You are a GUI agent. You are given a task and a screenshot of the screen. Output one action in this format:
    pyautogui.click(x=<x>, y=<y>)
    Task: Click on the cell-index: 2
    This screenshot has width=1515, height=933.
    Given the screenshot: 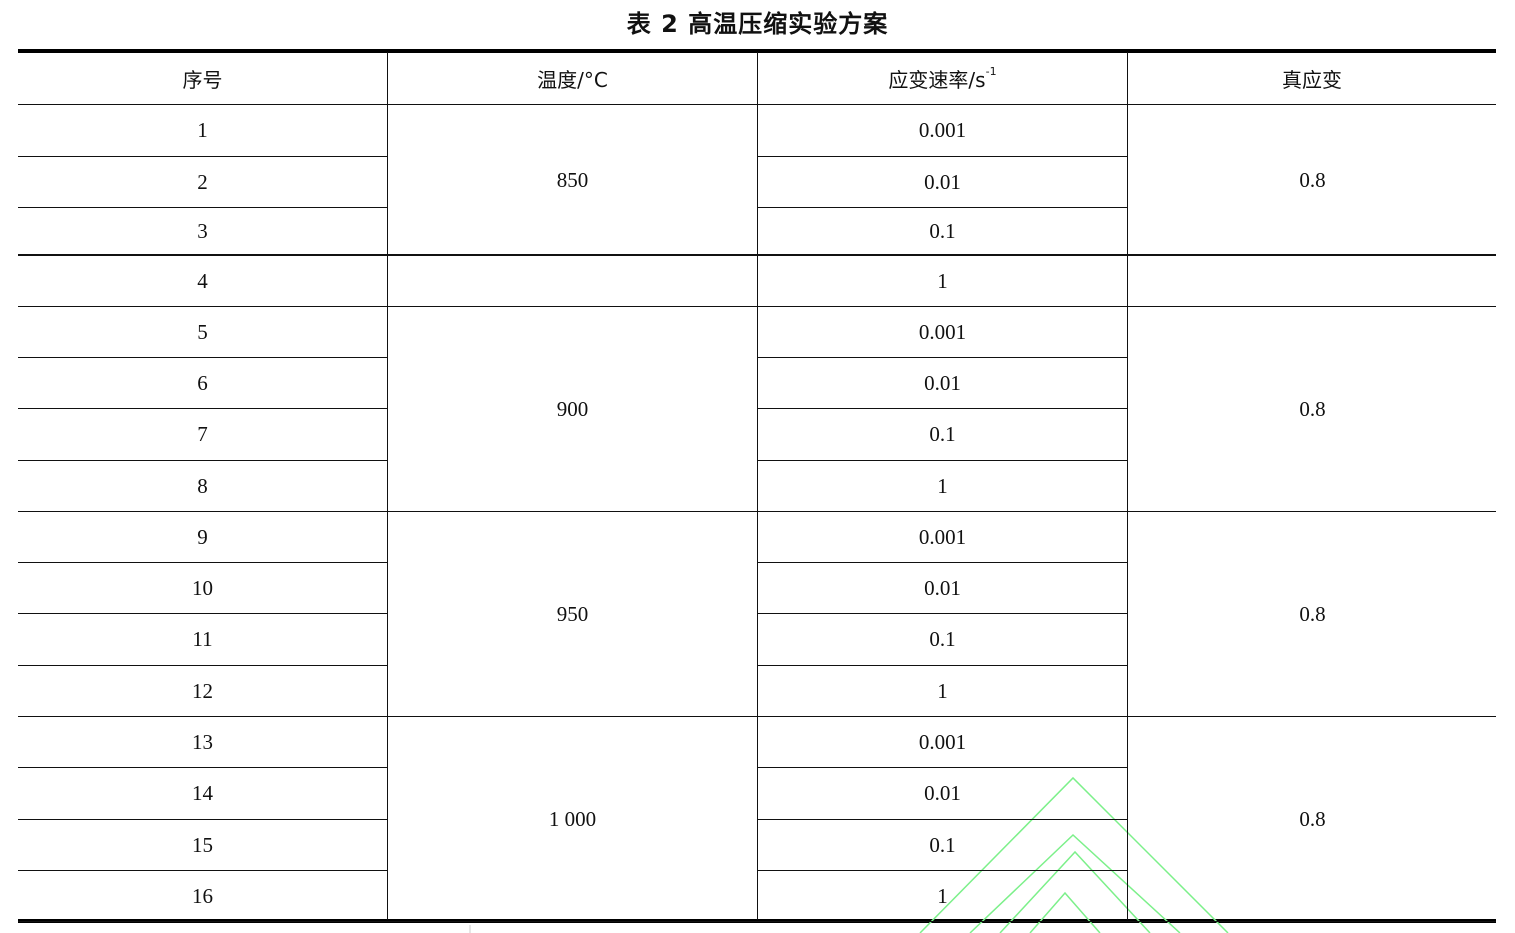 What is the action you would take?
    pyautogui.click(x=202, y=181)
    